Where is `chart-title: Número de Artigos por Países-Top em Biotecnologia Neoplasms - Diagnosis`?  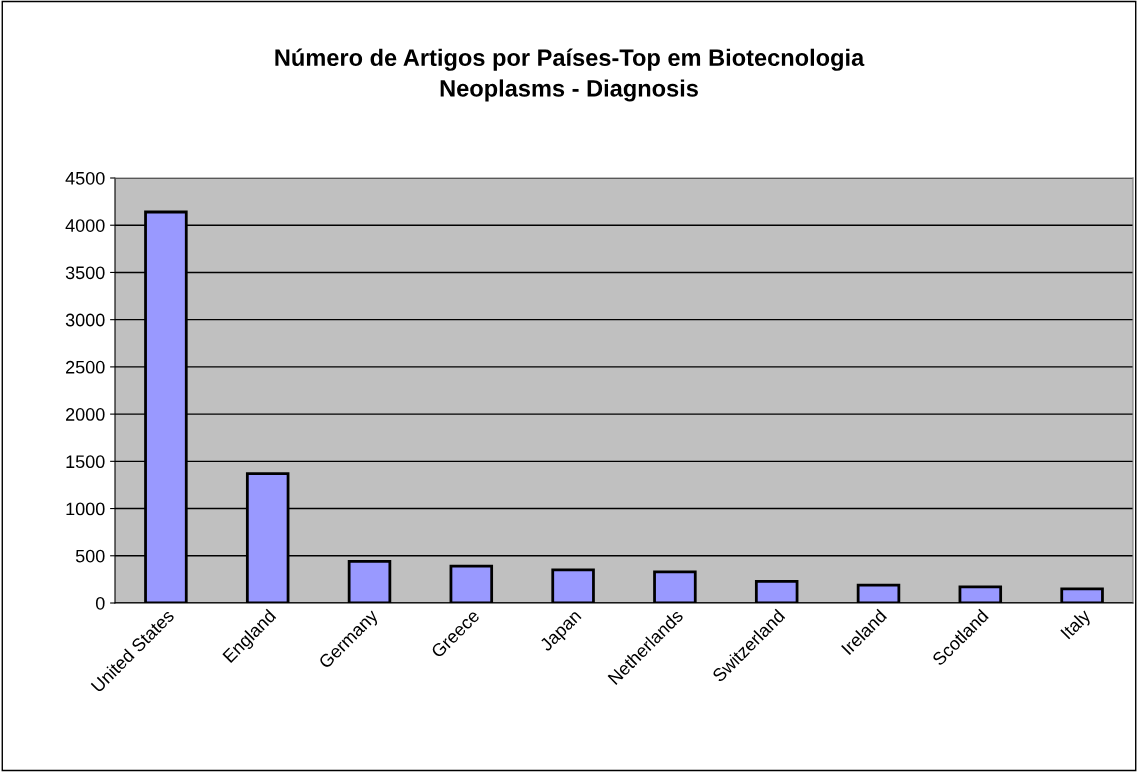 chart-title: Número de Artigos por Países-Top em Biotecnologia Neoplasms - Diagnosis is located at coordinates (570, 75).